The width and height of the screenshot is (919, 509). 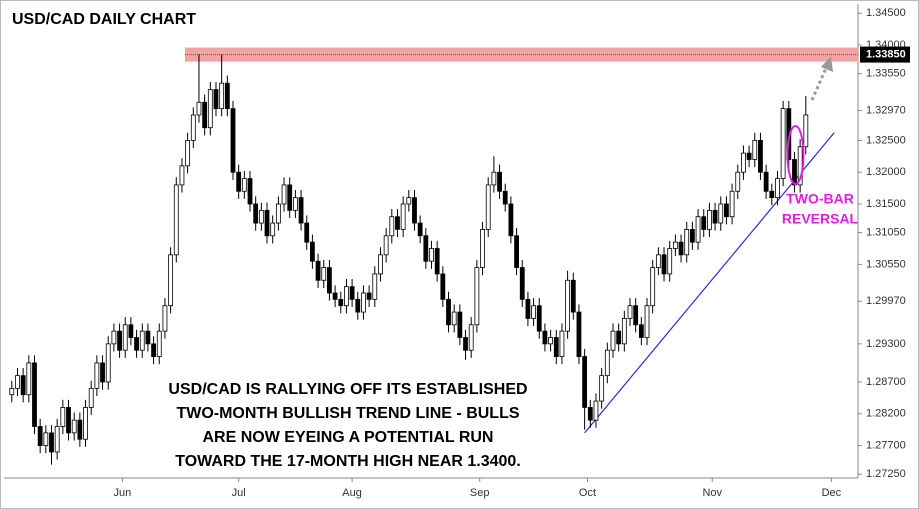 What do you see at coordinates (348, 437) in the screenshot?
I see `annotation-line: ARE NOW EYEING A POTENTIAL RUN` at bounding box center [348, 437].